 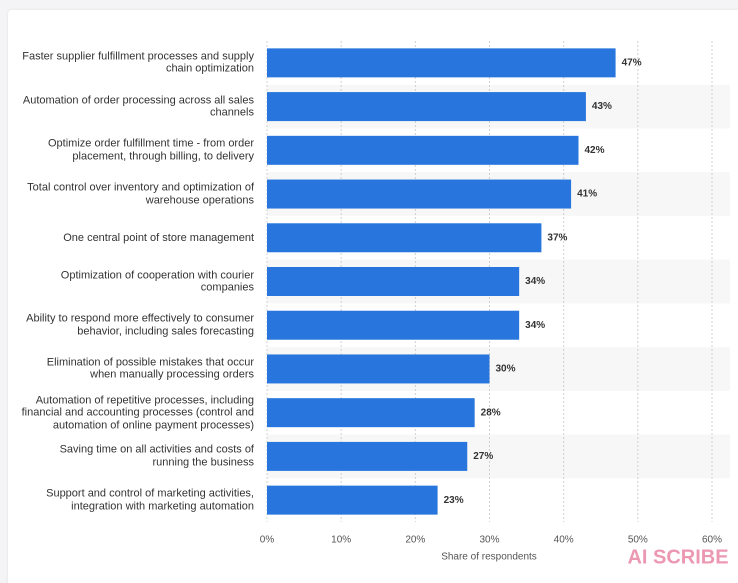 I want to click on value-label: 42%, so click(x=595, y=150).